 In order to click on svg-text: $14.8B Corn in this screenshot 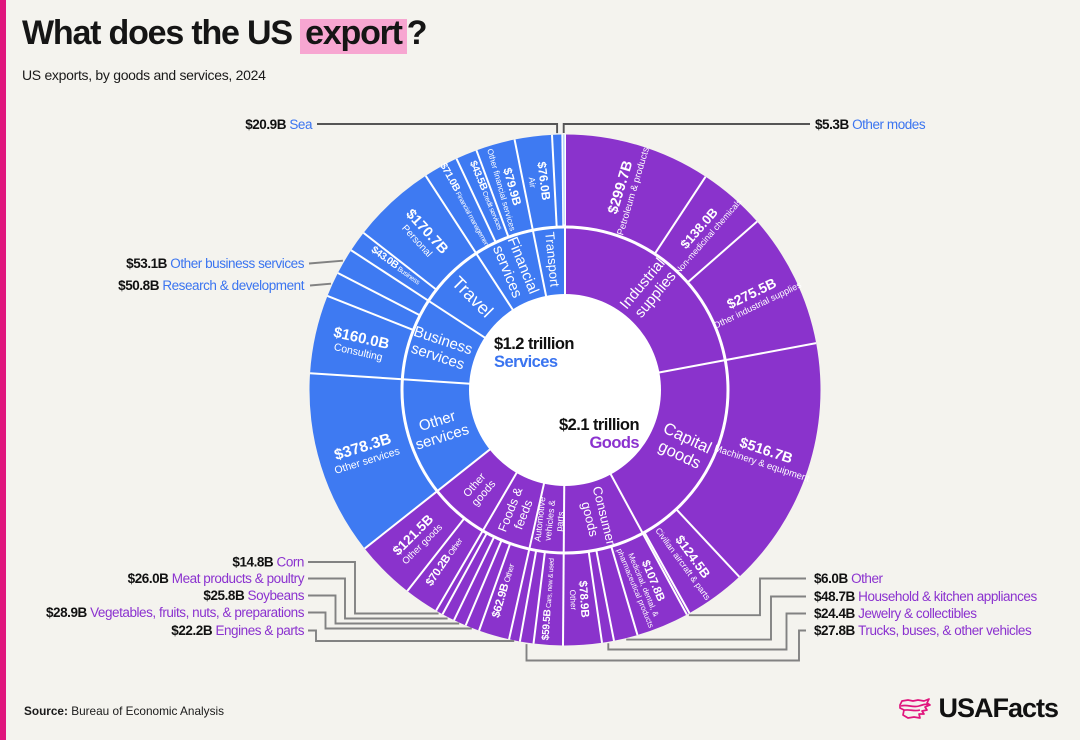, I will do `click(268, 562)`.